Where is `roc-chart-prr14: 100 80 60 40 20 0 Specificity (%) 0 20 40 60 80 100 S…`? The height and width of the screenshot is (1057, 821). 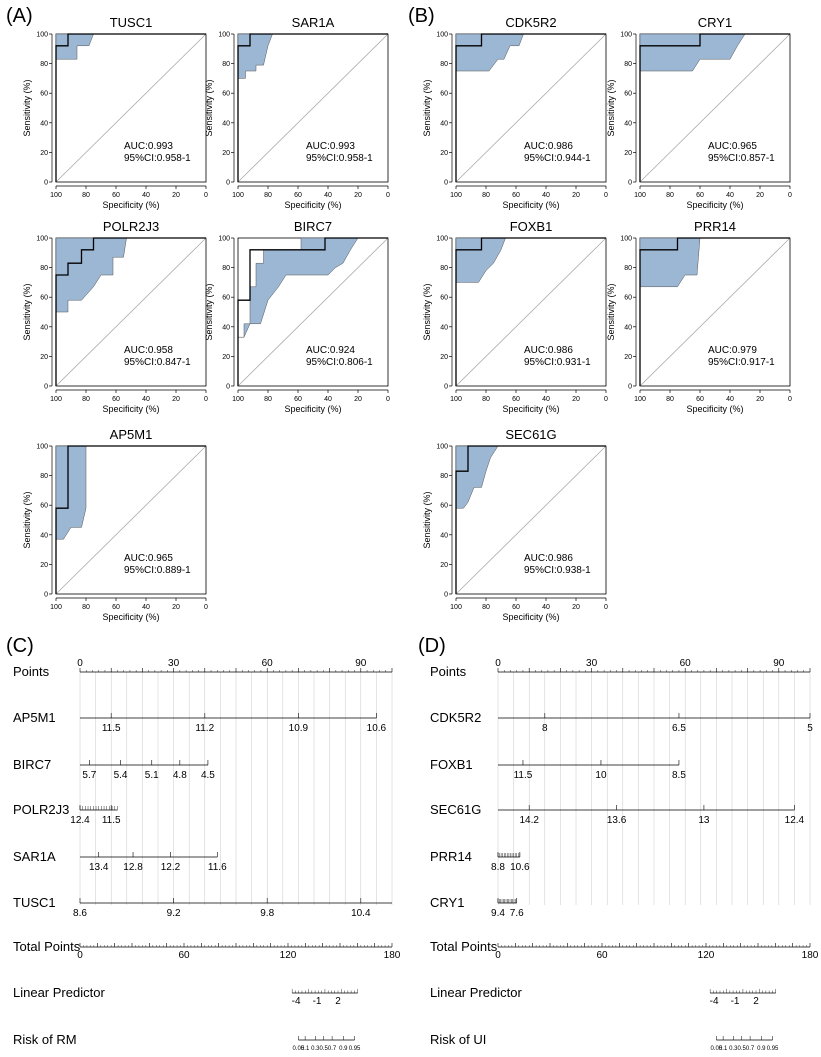 roc-chart-prr14: 100 80 60 40 20 0 Specificity (%) 0 20 40 60 80 100 S… is located at coordinates (699, 316).